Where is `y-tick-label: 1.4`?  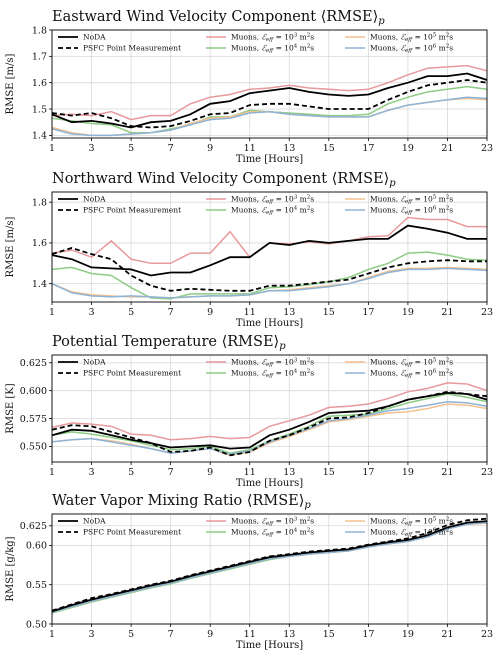
y-tick-label: 1.4 is located at coordinates (39, 284).